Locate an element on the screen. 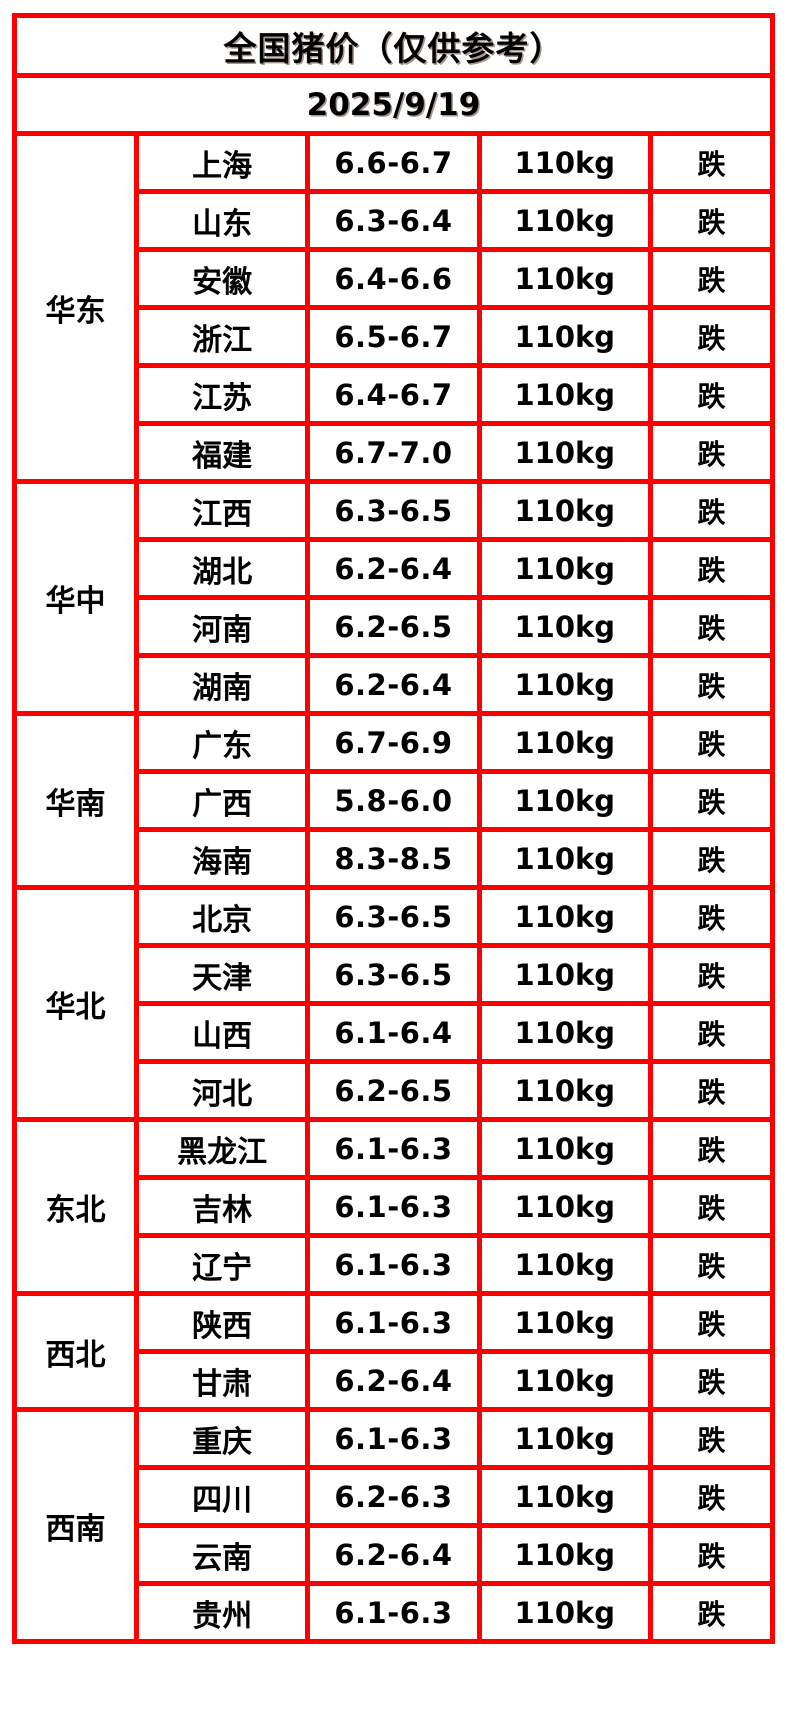 The width and height of the screenshot is (786, 1712). table-row: 云南 6.2-6.4 110kg 跌 is located at coordinates (395, 1554).